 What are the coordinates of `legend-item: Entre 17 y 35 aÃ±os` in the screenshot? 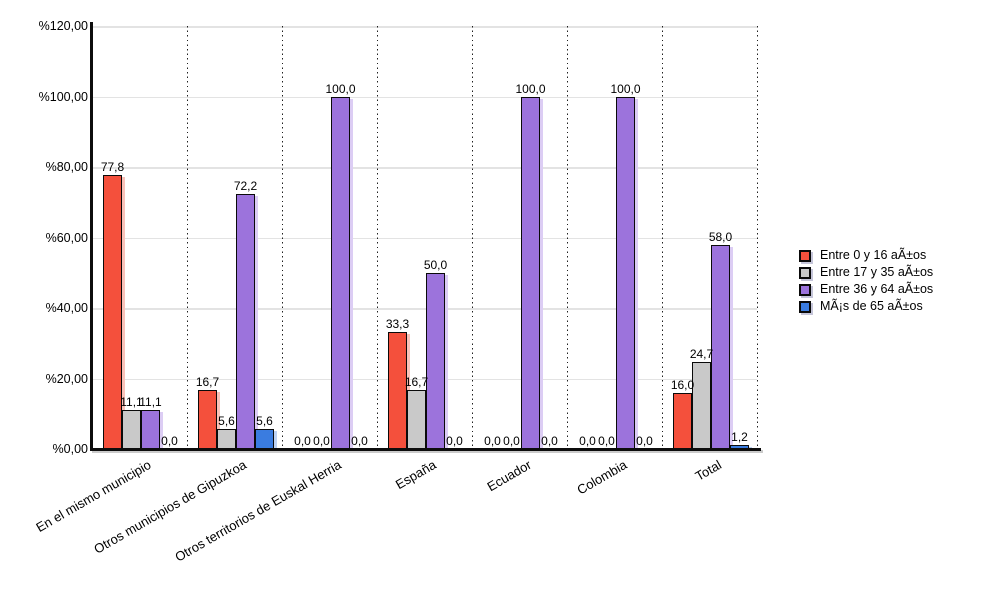 It's located at (866, 272).